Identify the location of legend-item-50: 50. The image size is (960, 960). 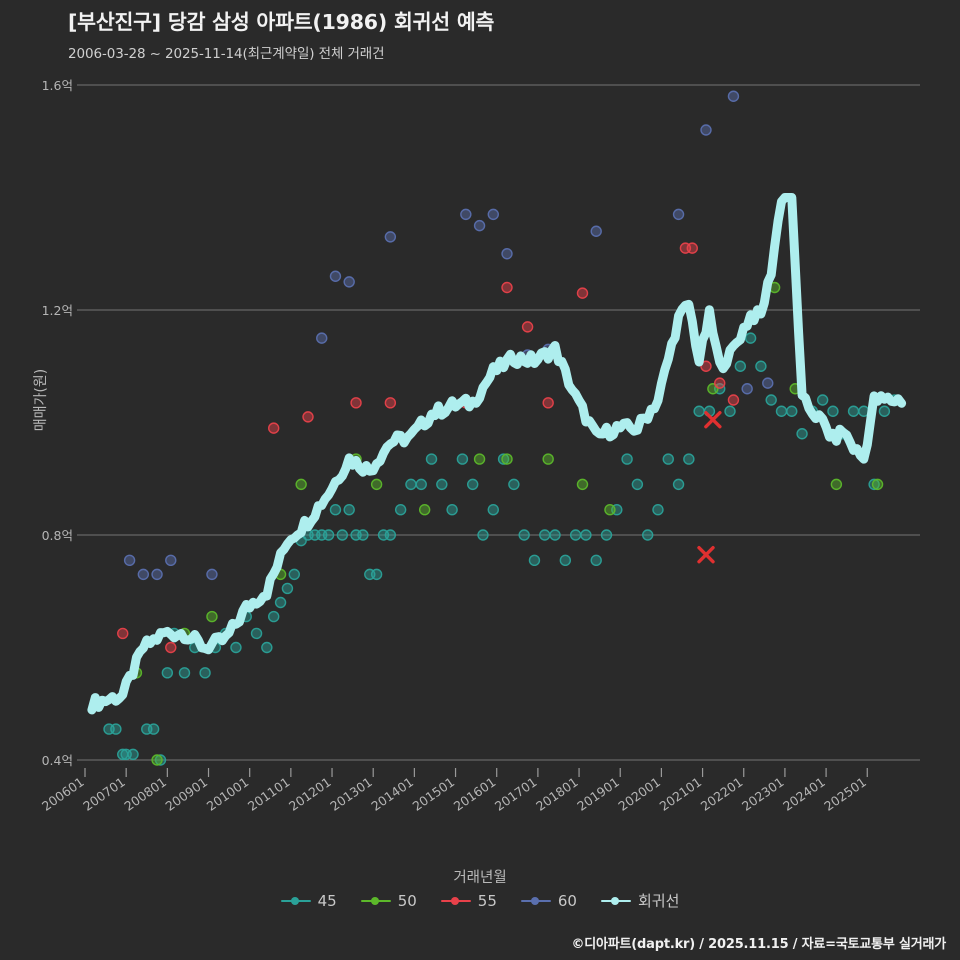
(388, 900).